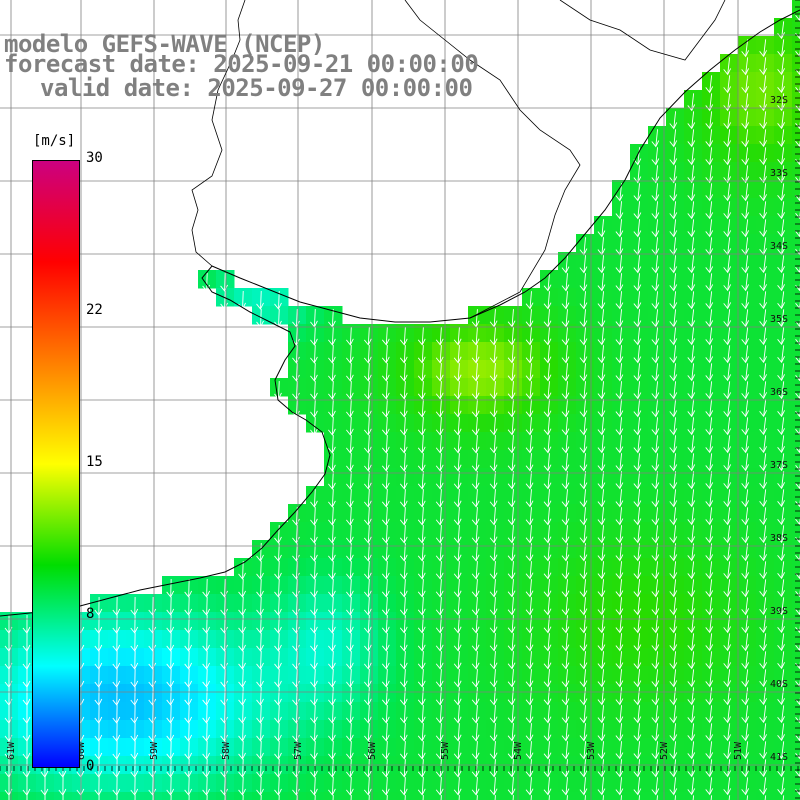 The width and height of the screenshot is (800, 800). I want to click on latitude-label: 34S, so click(779, 246).